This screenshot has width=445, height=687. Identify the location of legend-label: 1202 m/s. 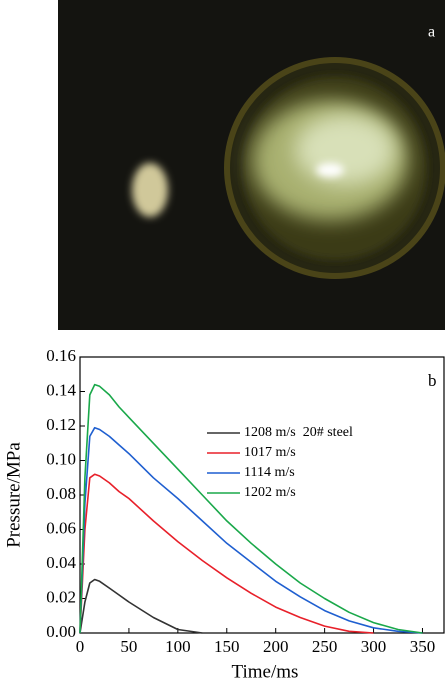
(270, 492).